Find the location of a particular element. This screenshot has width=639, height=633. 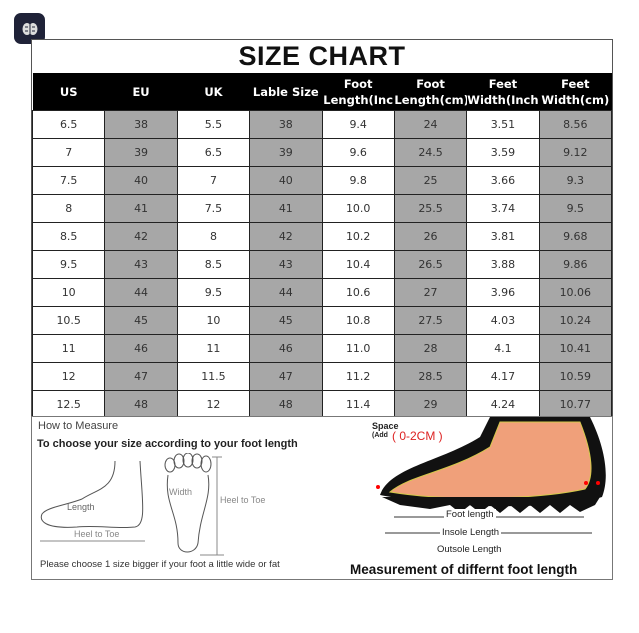

table-cell: 28 is located at coordinates (430, 348).